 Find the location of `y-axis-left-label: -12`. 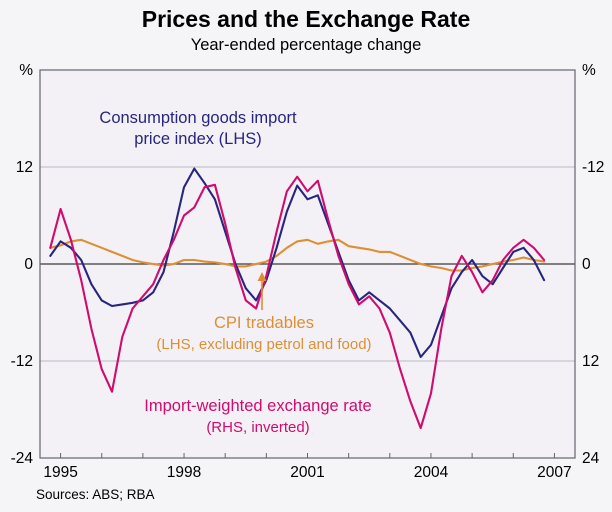

y-axis-left-label: -12 is located at coordinates (22, 361).